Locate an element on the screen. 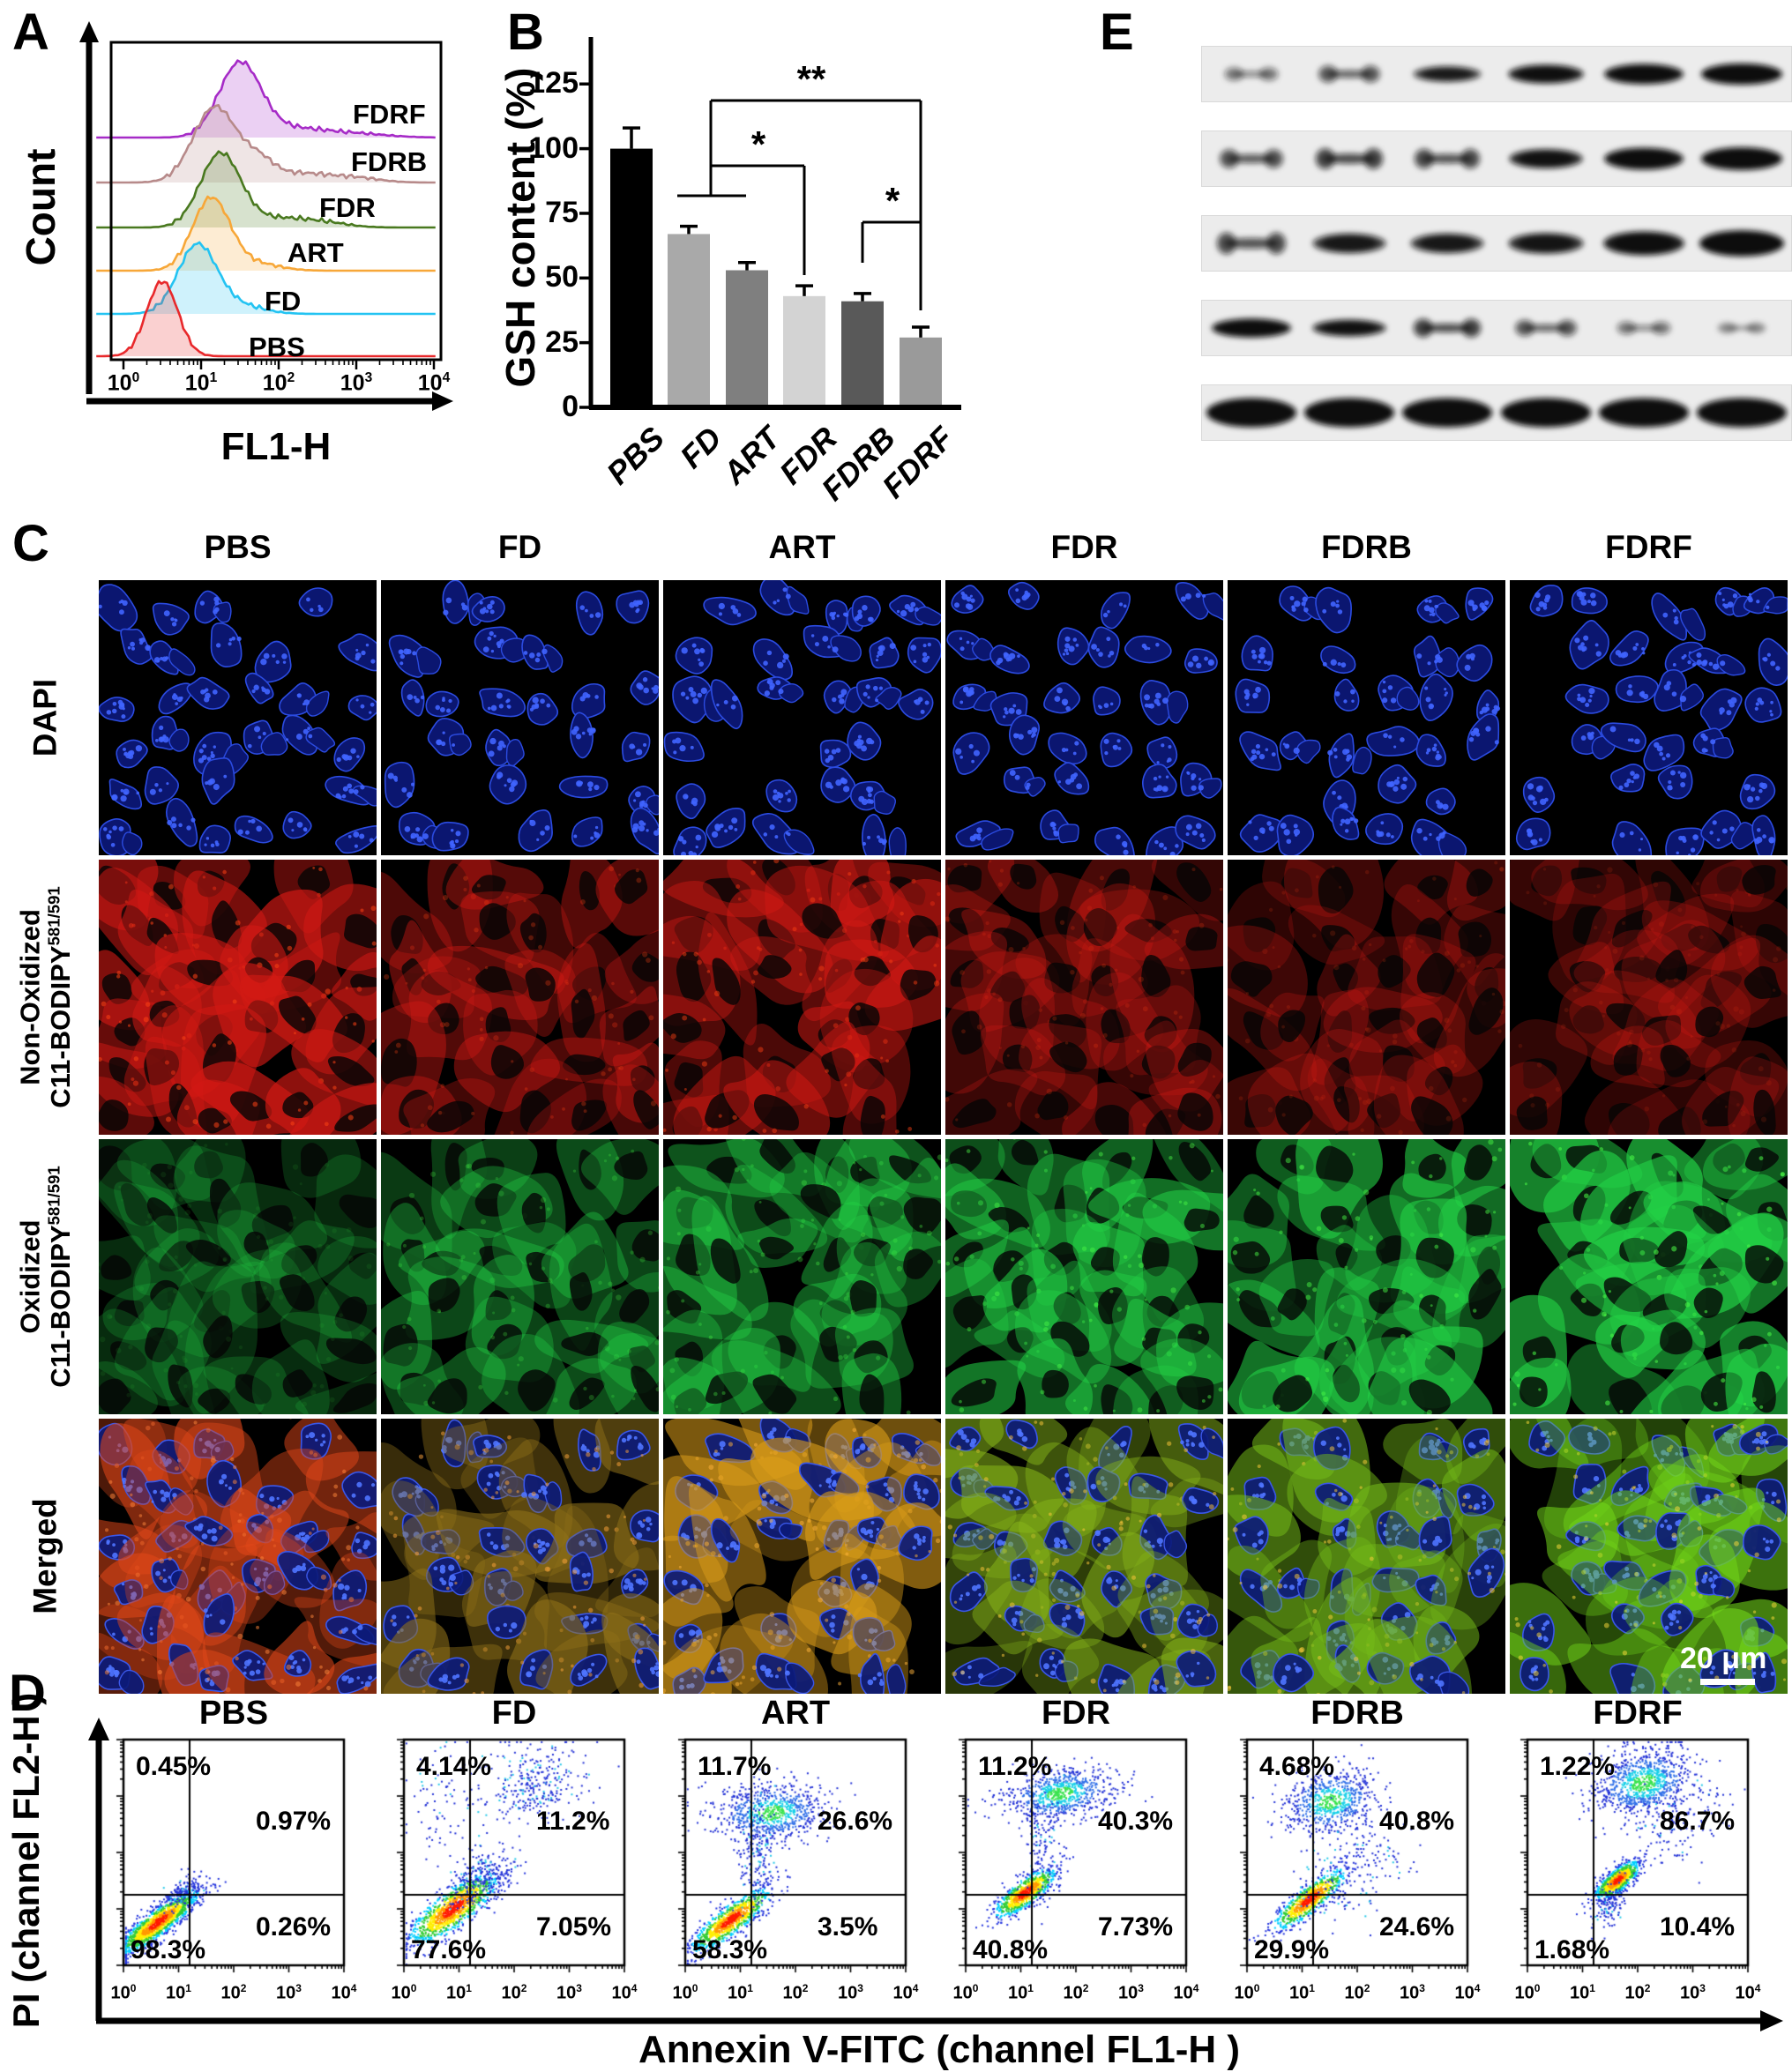 The image size is (1792, 2072). panel-a-histogram-plot is located at coordinates (266, 216).